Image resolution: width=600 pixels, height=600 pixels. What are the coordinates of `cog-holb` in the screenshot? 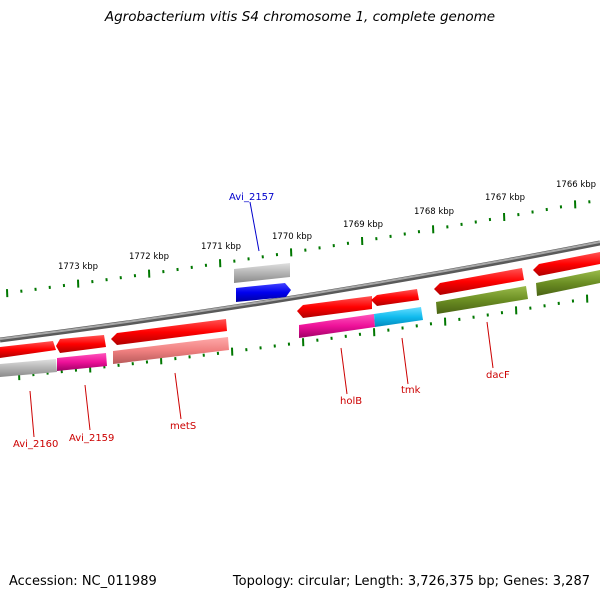 It's located at (337, 326).